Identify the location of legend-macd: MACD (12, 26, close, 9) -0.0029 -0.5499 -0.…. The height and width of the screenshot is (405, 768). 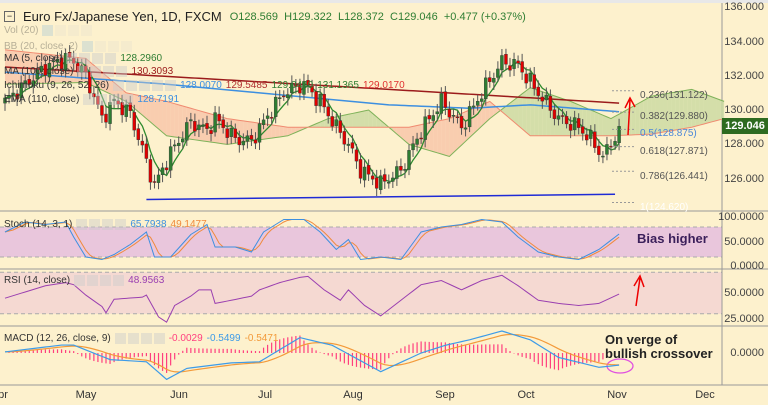
(141, 338).